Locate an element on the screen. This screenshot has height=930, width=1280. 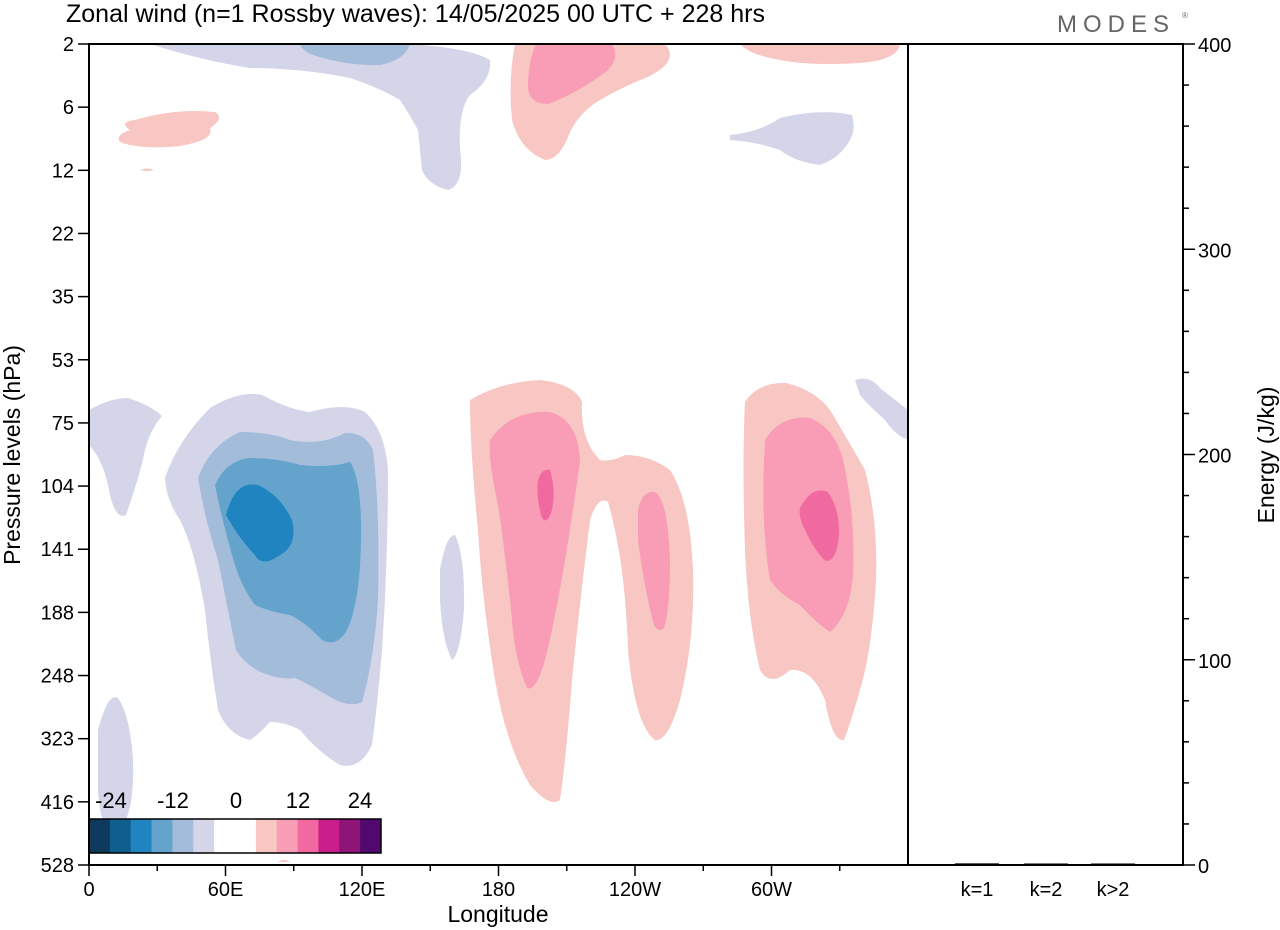
y-axis-title-left: Pressure levels (hPa) is located at coordinates (12, 455).